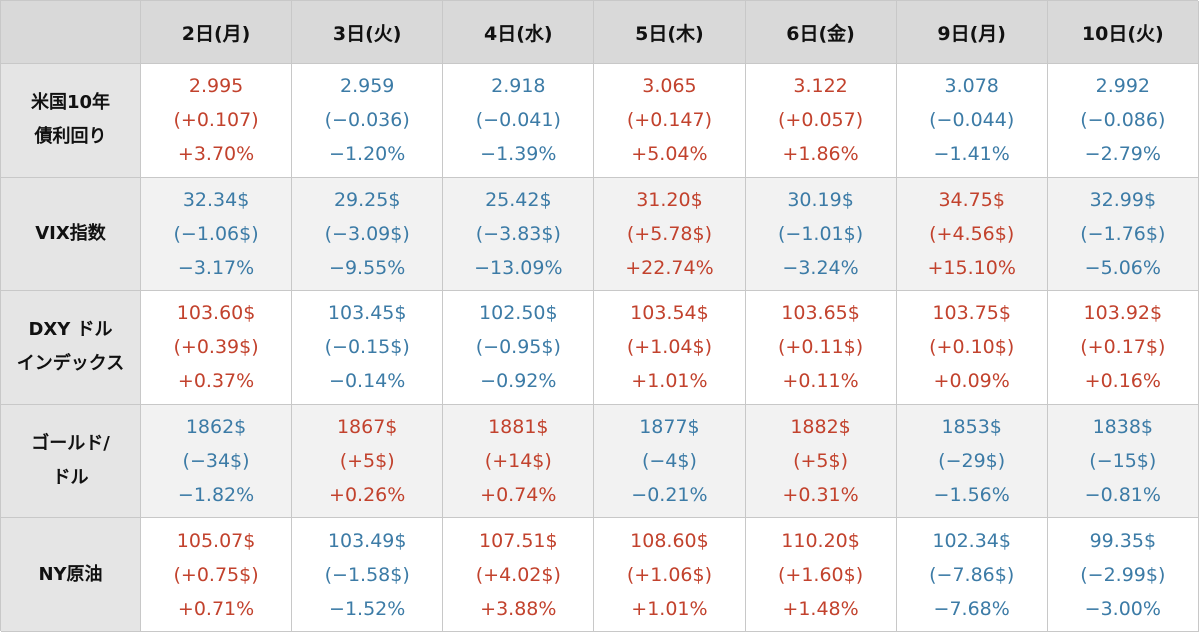  I want to click on cell-pct: −1.52%, so click(367, 608).